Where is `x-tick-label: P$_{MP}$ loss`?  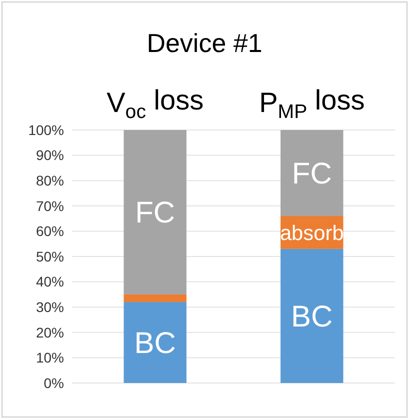 x-tick-label: P$_{MP}$ loss is located at coordinates (312, 103).